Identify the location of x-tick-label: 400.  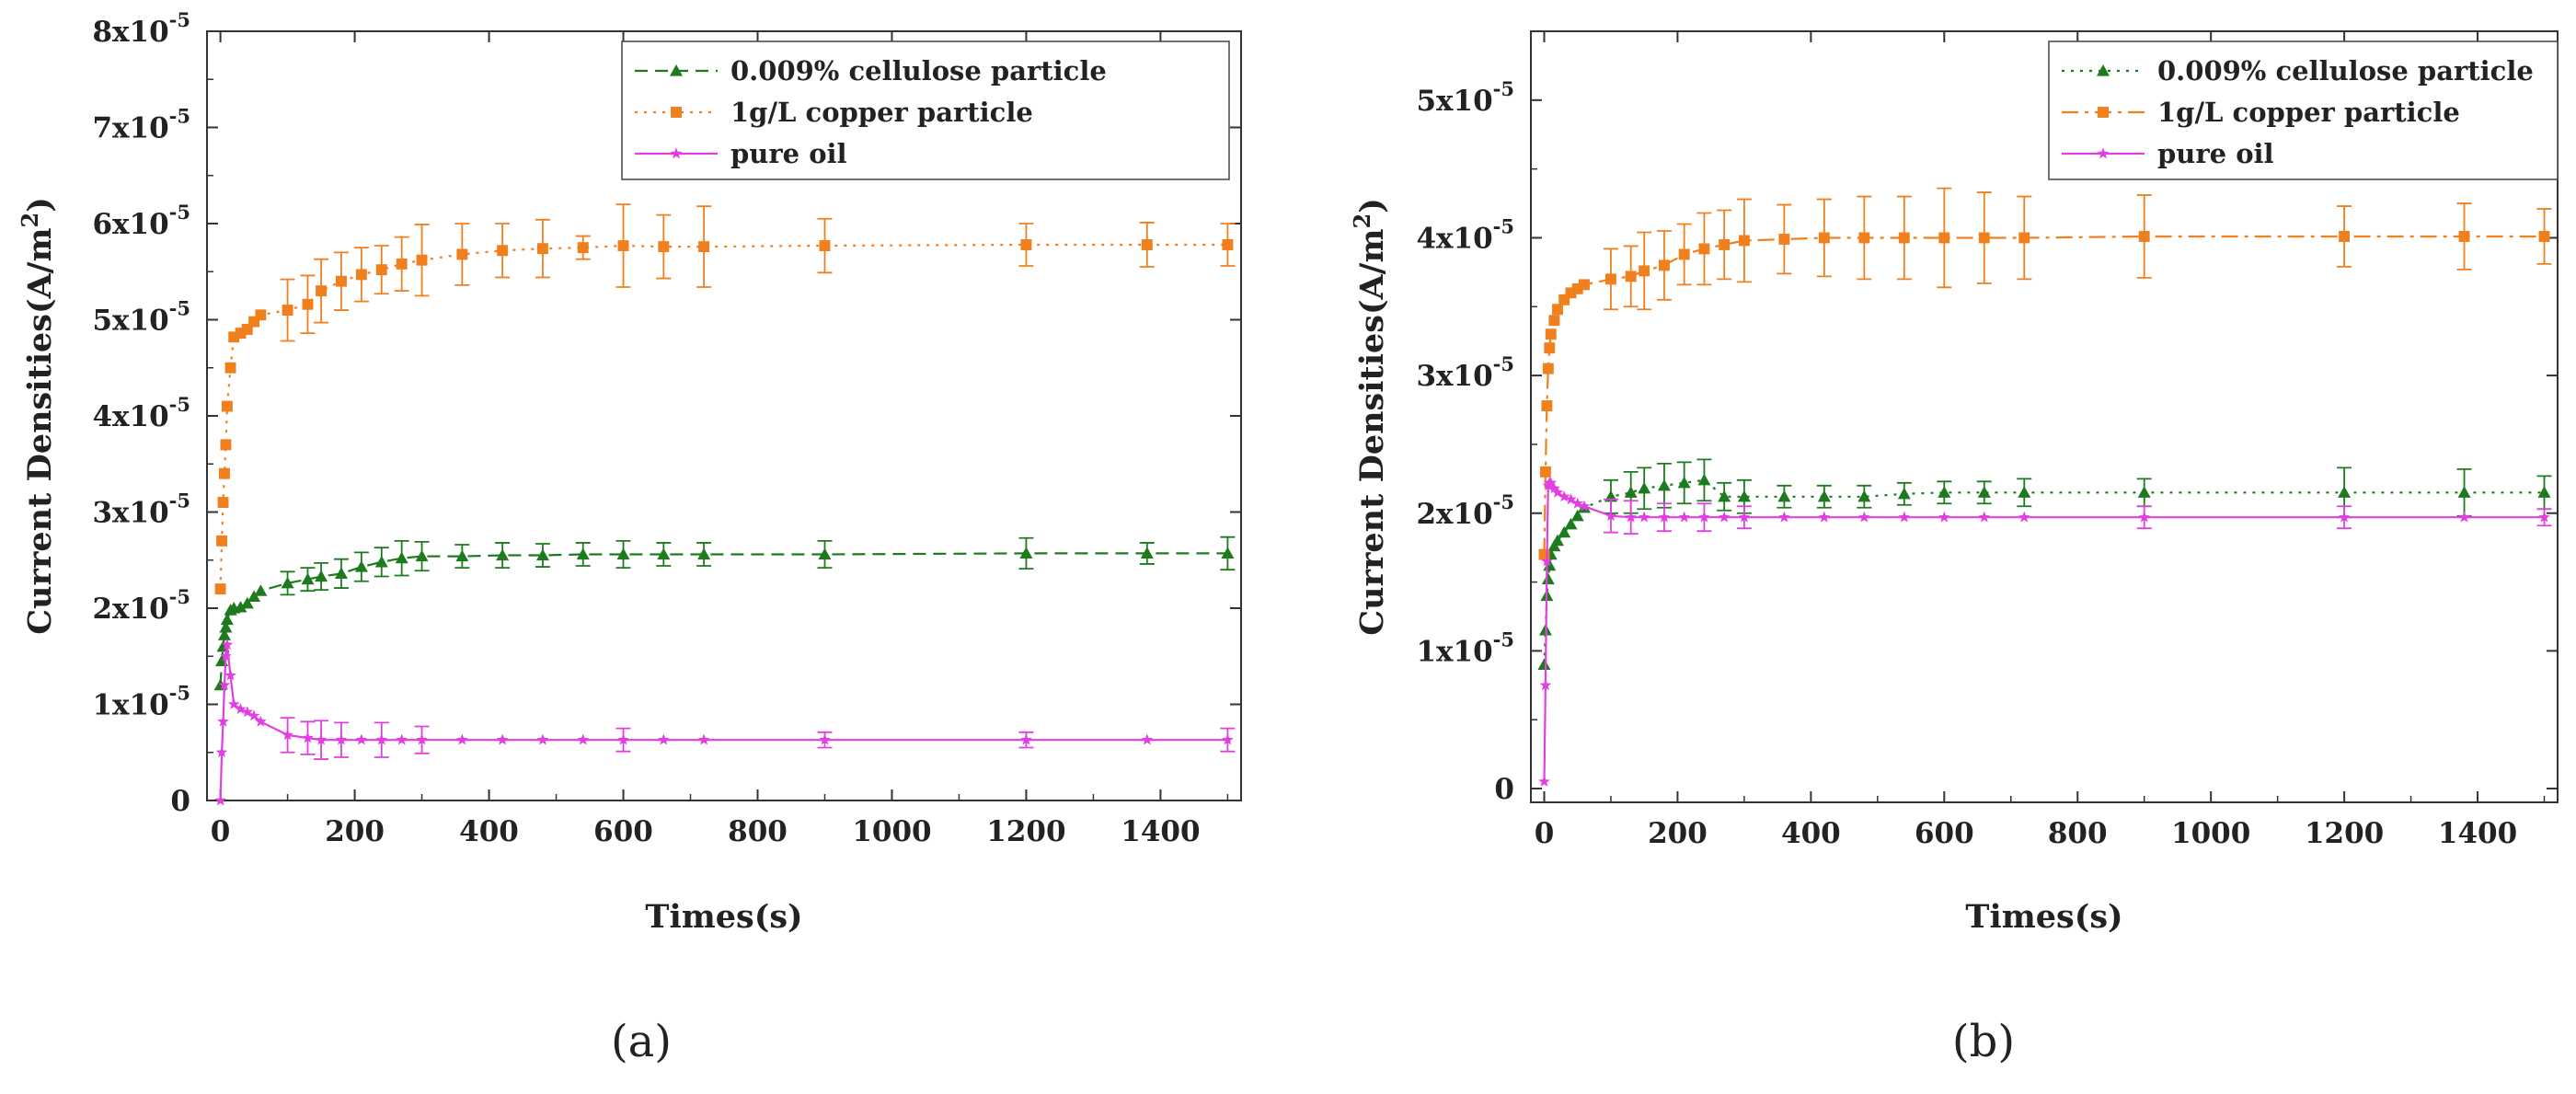
(1811, 834).